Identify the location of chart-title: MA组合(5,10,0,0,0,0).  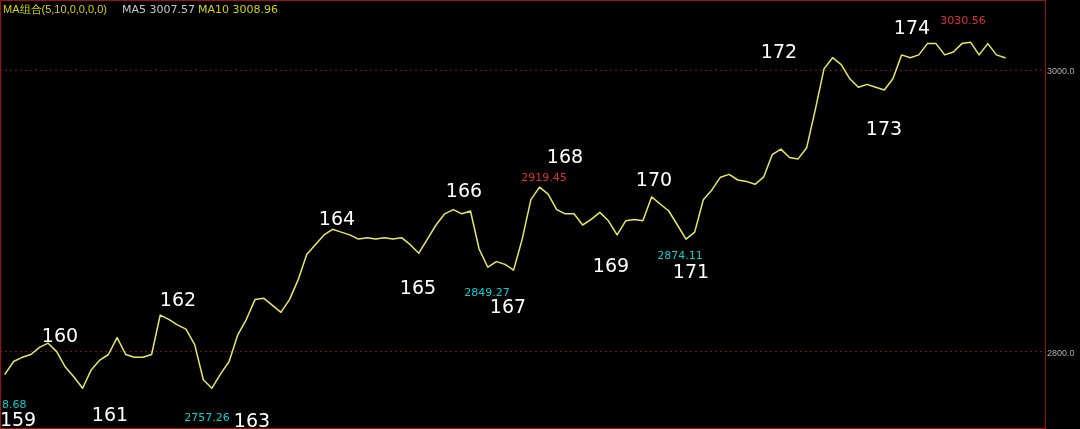
(55, 9).